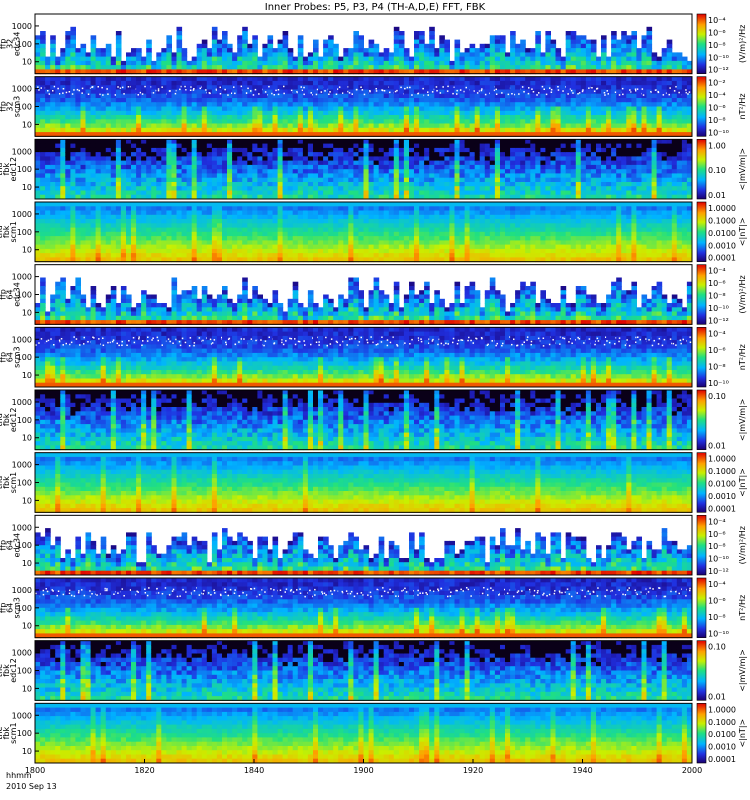 The height and width of the screenshot is (800, 750). I want to click on panel-ylabel: theffp64scm3, so click(11, 607).